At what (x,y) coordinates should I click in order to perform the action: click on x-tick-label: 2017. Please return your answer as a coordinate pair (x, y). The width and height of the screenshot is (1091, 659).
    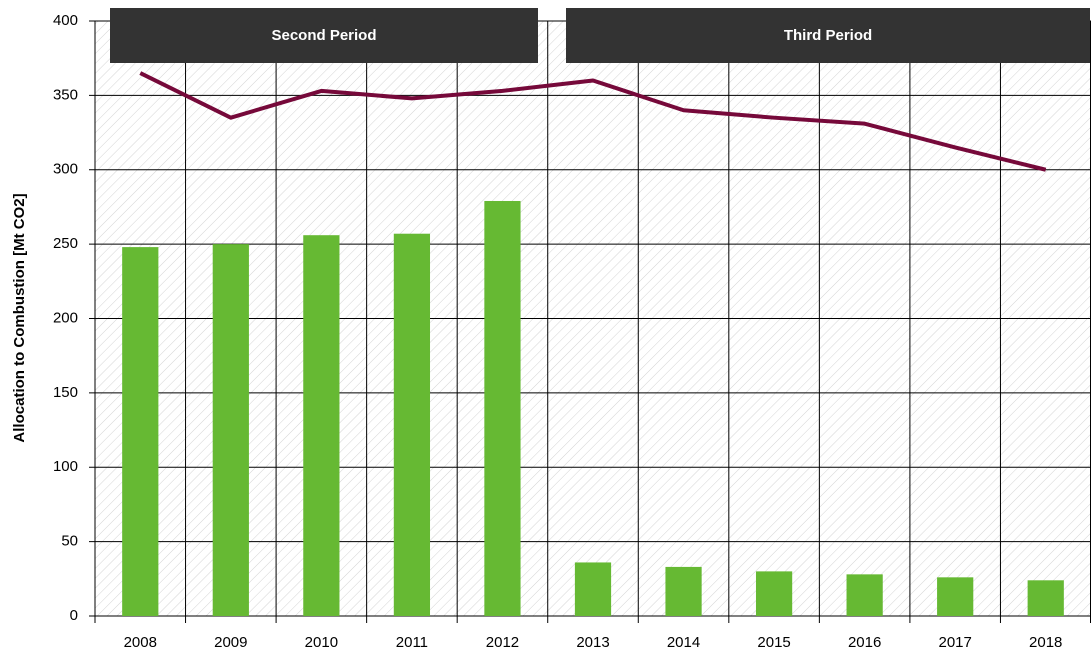
    Looking at the image, I should click on (954, 642).